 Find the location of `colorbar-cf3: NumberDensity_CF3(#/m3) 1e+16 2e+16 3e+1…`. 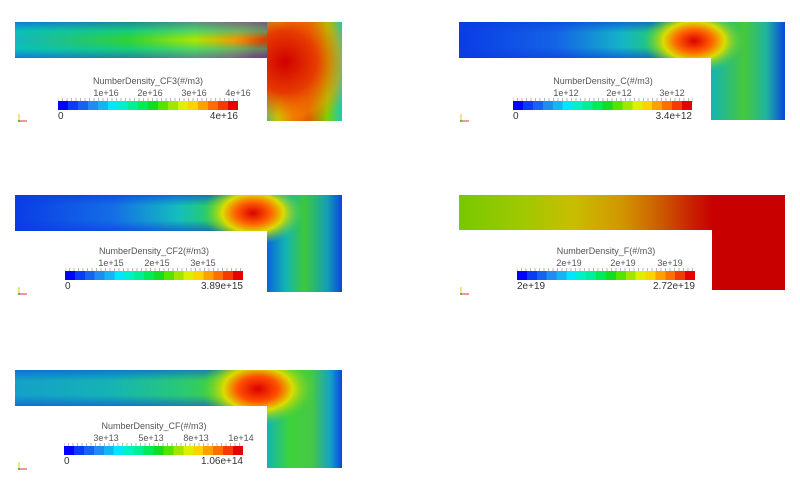

colorbar-cf3: NumberDensity_CF3(#/m3) 1e+16 2e+16 3e+1… is located at coordinates (154, 100).